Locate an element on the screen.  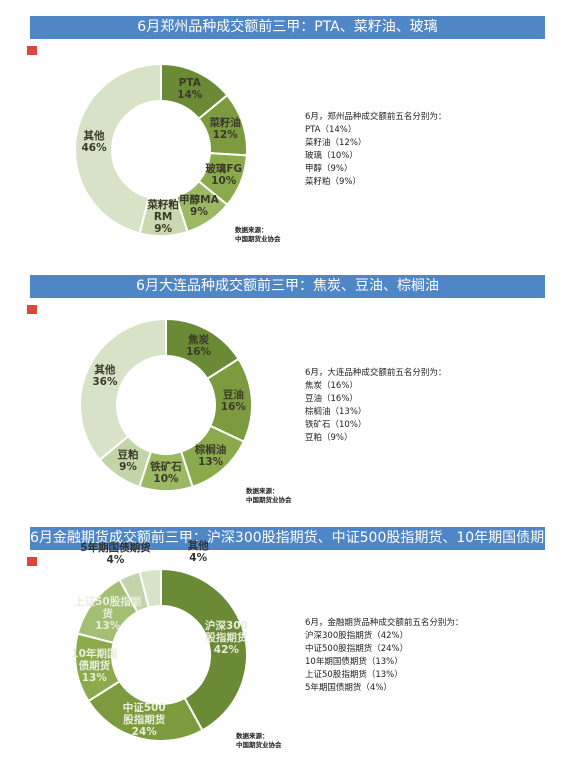
segment-label: 菜籽粕 RM 9% is located at coordinates (163, 217).